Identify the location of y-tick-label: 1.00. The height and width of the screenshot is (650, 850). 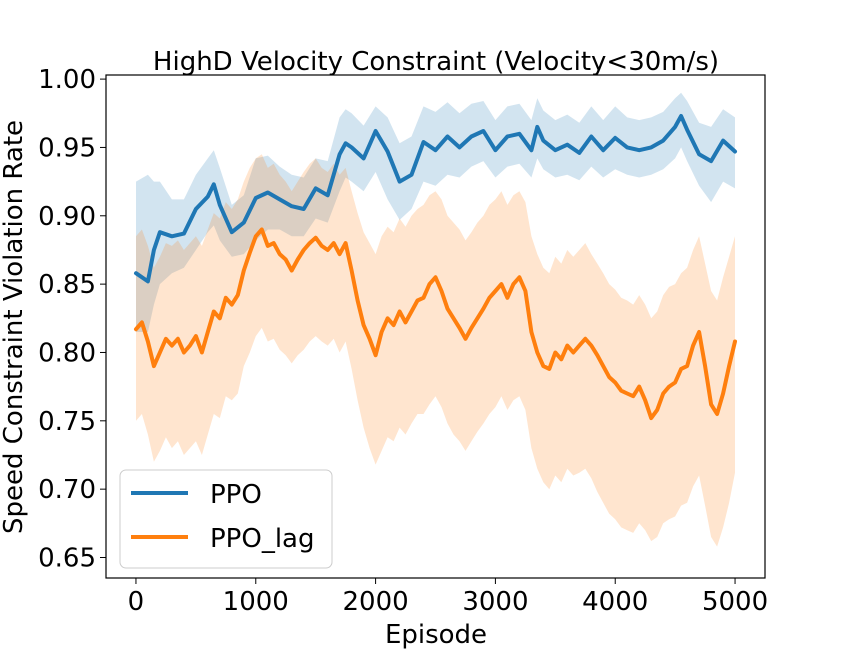
(67, 80).